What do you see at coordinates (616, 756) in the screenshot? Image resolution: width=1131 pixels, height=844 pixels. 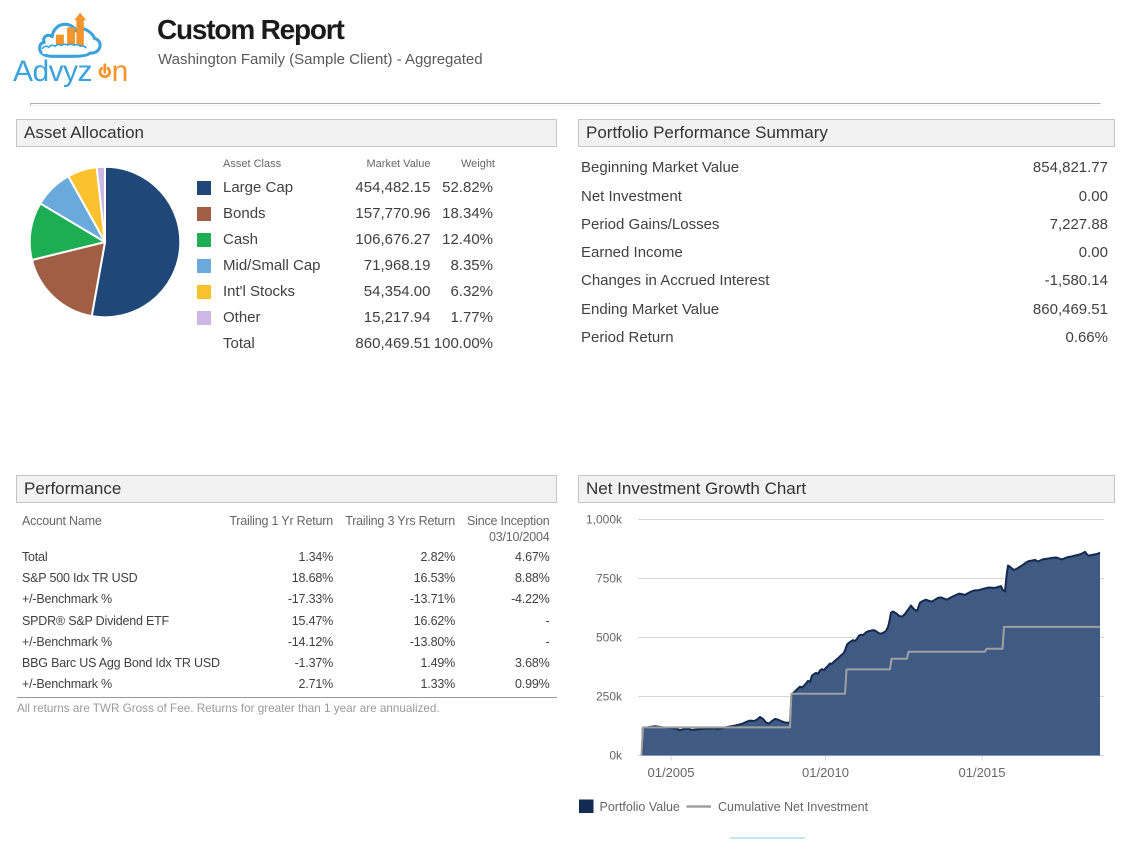 I see `svg-text: 0k` at bounding box center [616, 756].